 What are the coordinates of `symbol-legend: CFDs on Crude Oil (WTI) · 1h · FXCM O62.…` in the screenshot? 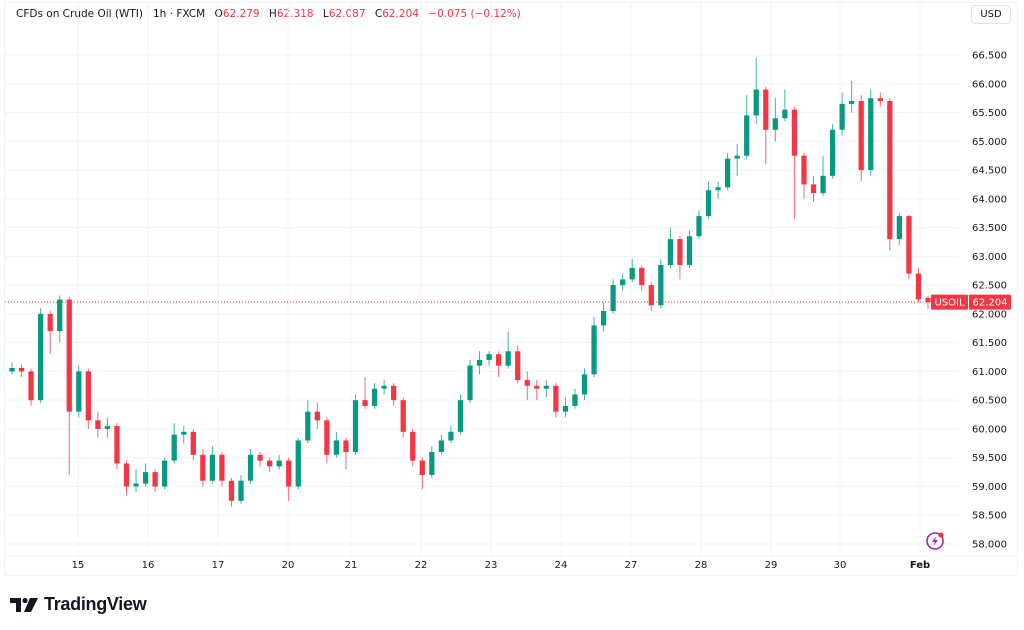 It's located at (268, 14).